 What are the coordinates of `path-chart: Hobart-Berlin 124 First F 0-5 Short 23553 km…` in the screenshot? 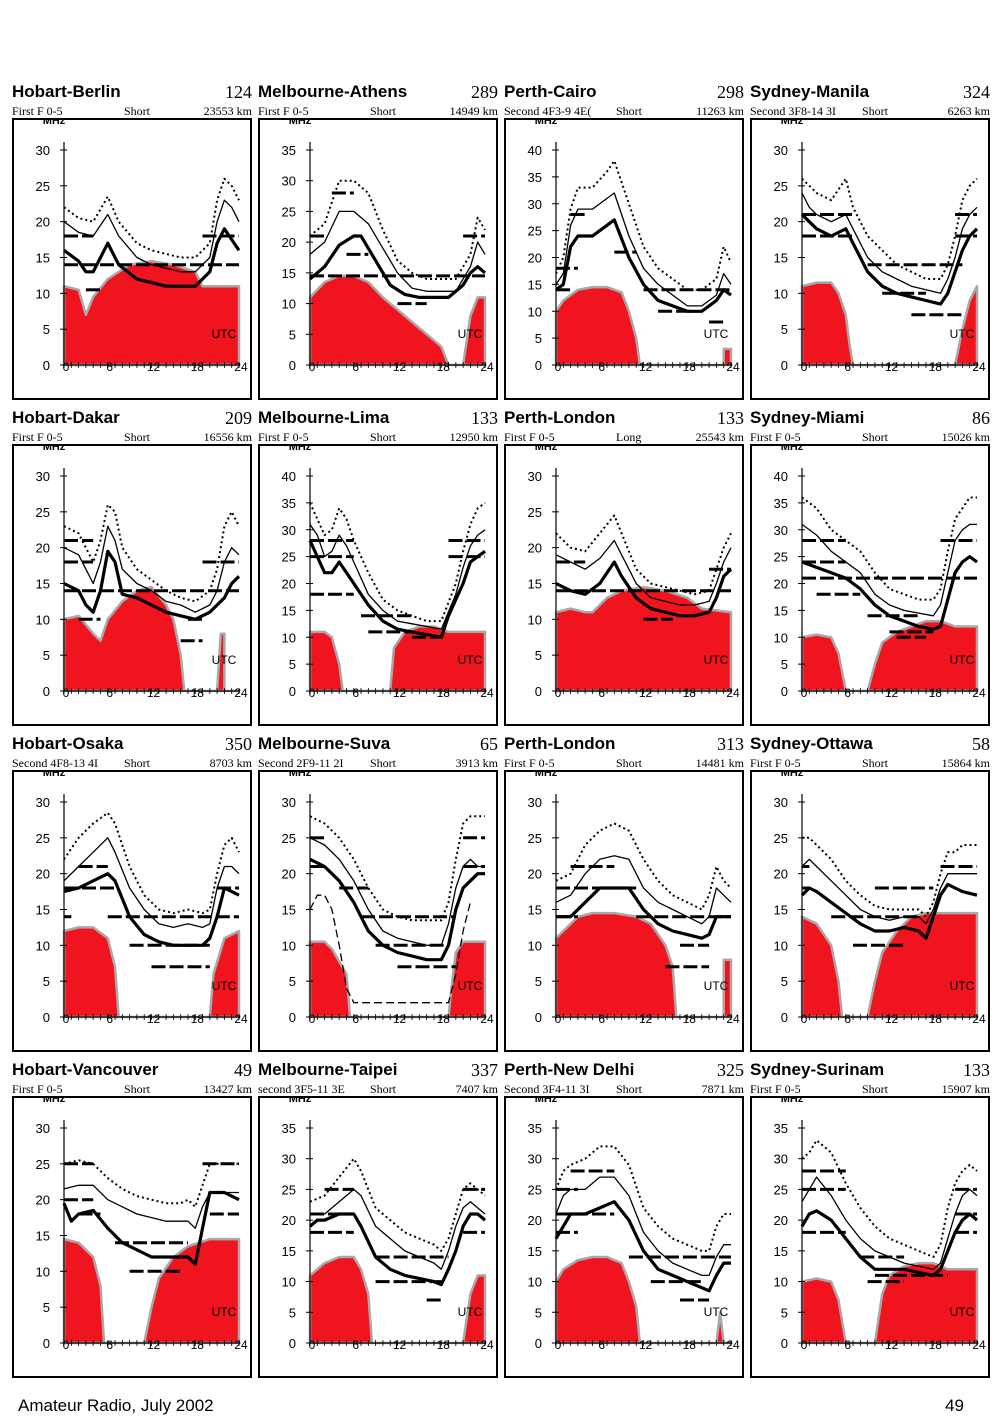 It's located at (132, 241).